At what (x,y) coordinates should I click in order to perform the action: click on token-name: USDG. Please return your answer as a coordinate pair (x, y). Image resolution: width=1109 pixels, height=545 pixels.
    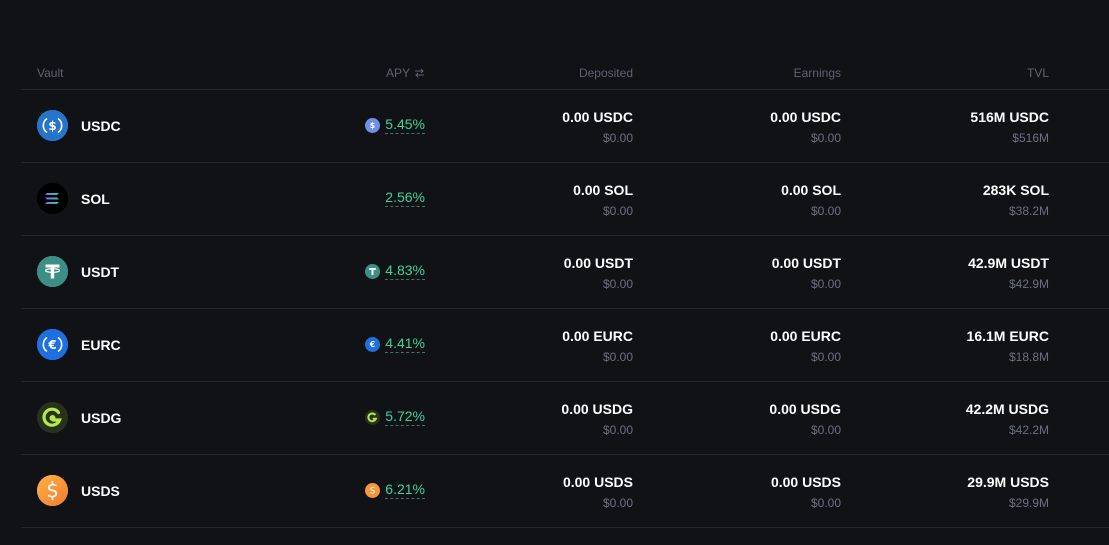
    Looking at the image, I should click on (101, 417).